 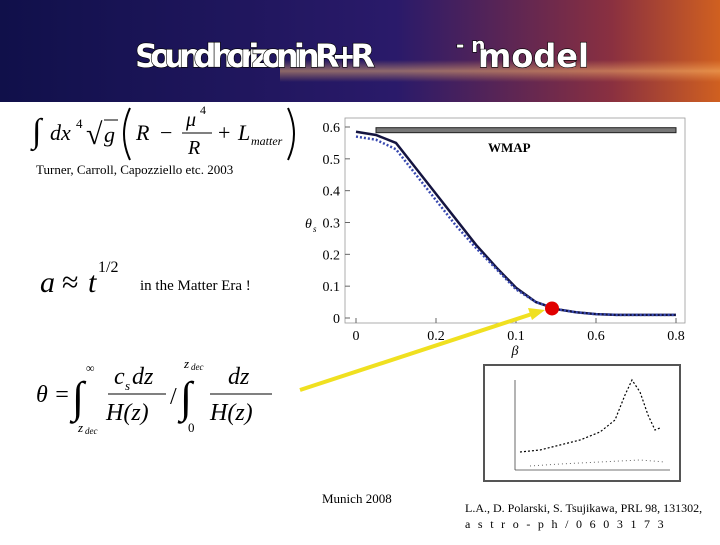 I want to click on highlight-point, so click(x=552, y=308).